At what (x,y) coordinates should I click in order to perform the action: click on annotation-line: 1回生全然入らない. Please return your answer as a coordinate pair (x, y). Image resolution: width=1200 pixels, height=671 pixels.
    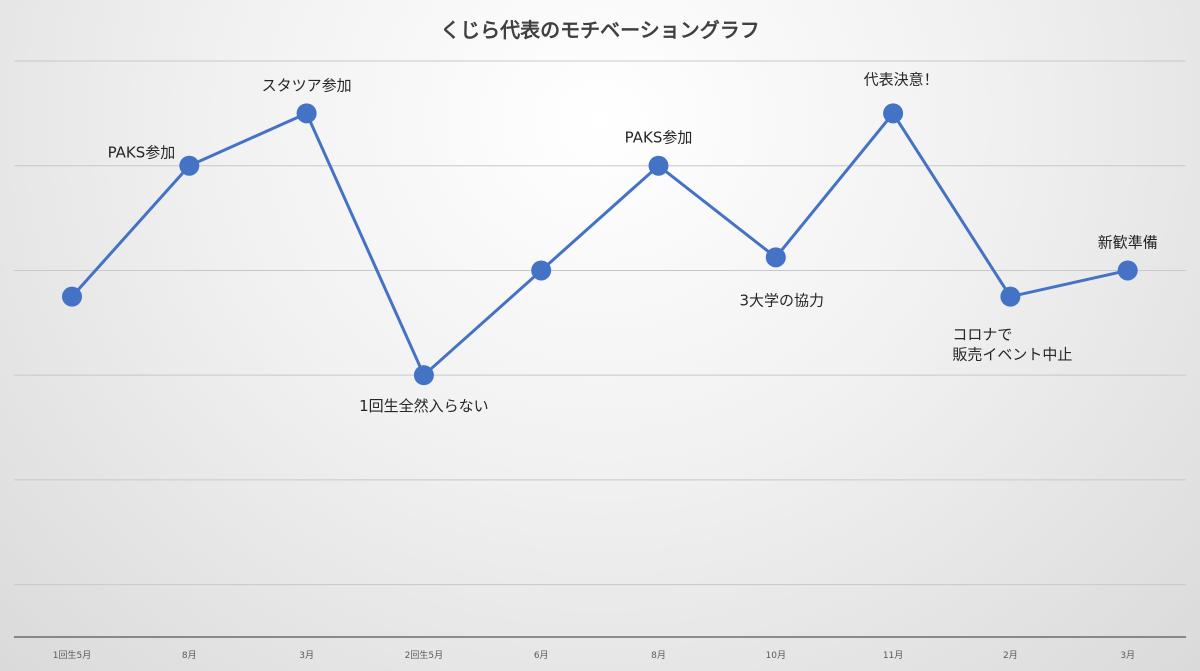
    Looking at the image, I should click on (424, 406).